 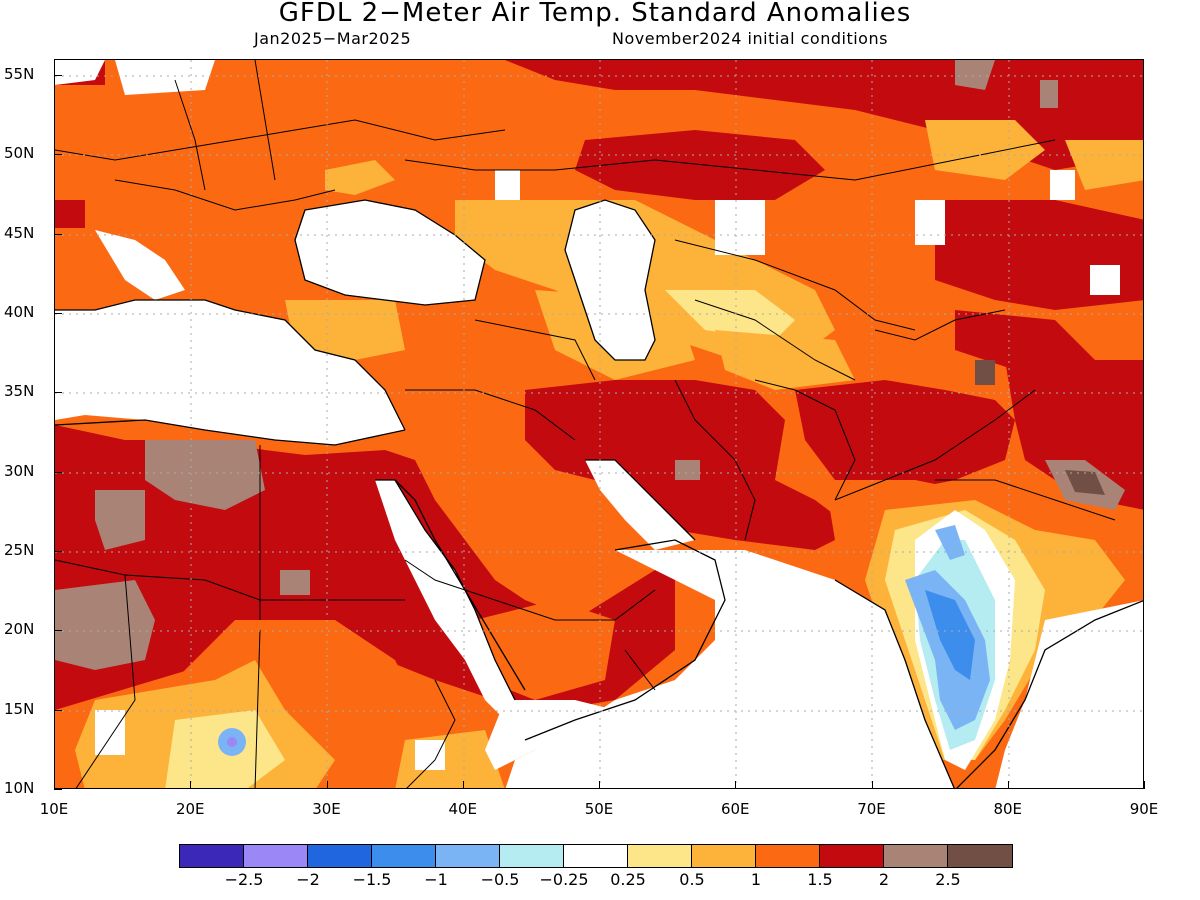 What do you see at coordinates (545, 650) in the screenshot?
I see `anomaly-saudi-south-orange` at bounding box center [545, 650].